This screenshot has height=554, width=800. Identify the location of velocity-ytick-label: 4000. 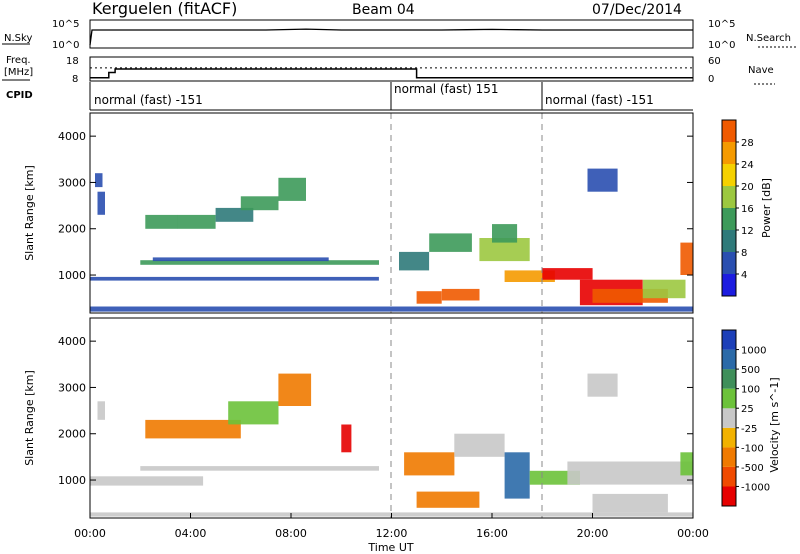
(72, 341).